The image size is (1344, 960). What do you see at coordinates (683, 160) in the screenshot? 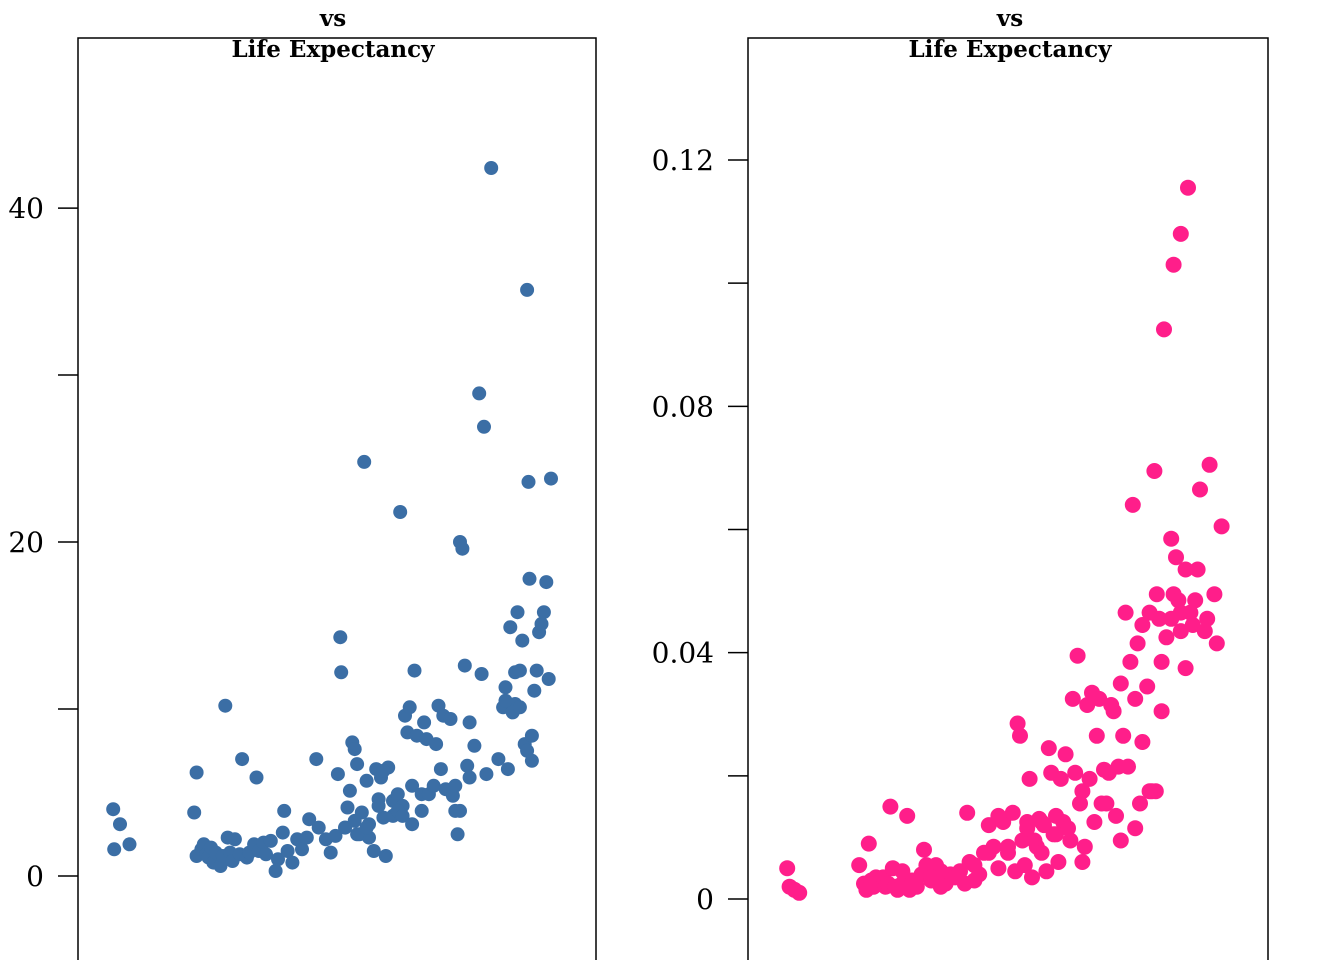
I see `y-tick-label: 0.12` at bounding box center [683, 160].